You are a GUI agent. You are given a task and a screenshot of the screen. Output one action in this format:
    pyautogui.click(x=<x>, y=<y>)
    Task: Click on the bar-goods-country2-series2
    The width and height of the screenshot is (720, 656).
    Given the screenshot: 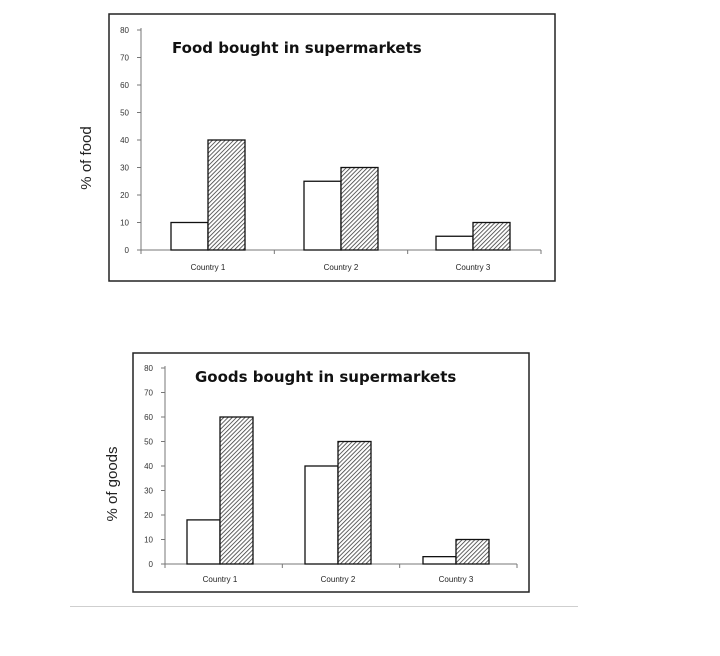 What is the action you would take?
    pyautogui.click(x=354, y=502)
    